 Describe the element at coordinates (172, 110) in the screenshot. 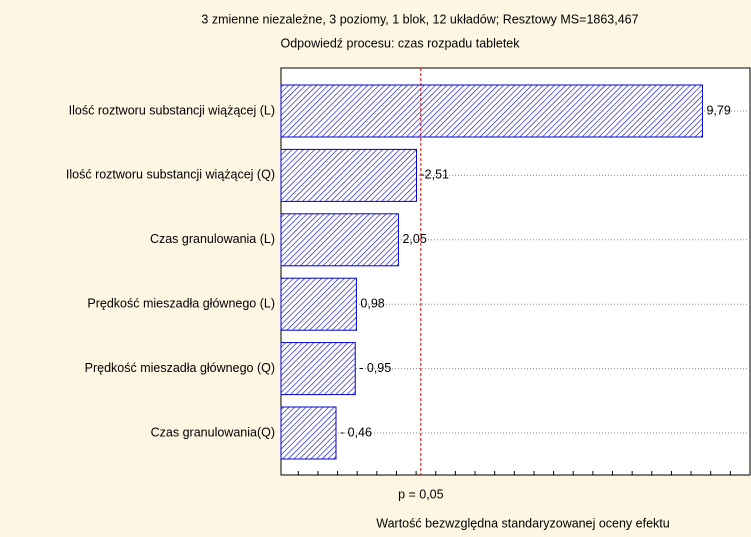

I see `y-tick-label: Ilość roztworu substancji wiążącej (L)` at that location.